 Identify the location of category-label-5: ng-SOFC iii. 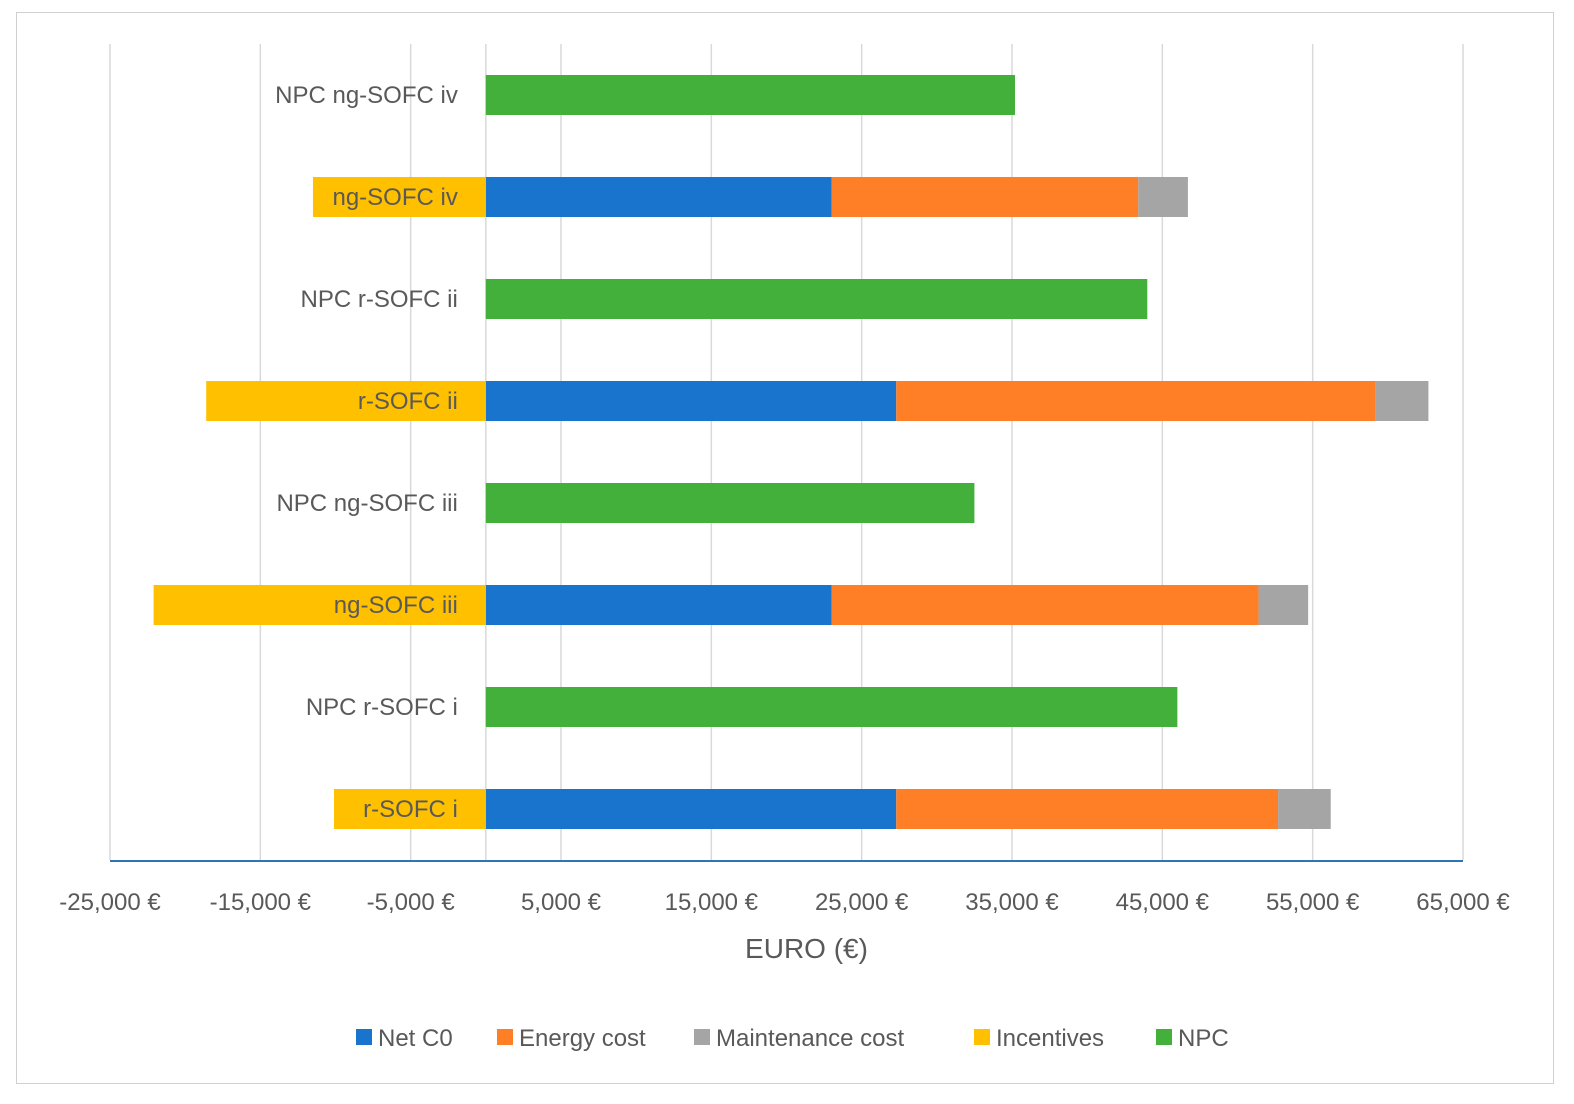
(396, 605).